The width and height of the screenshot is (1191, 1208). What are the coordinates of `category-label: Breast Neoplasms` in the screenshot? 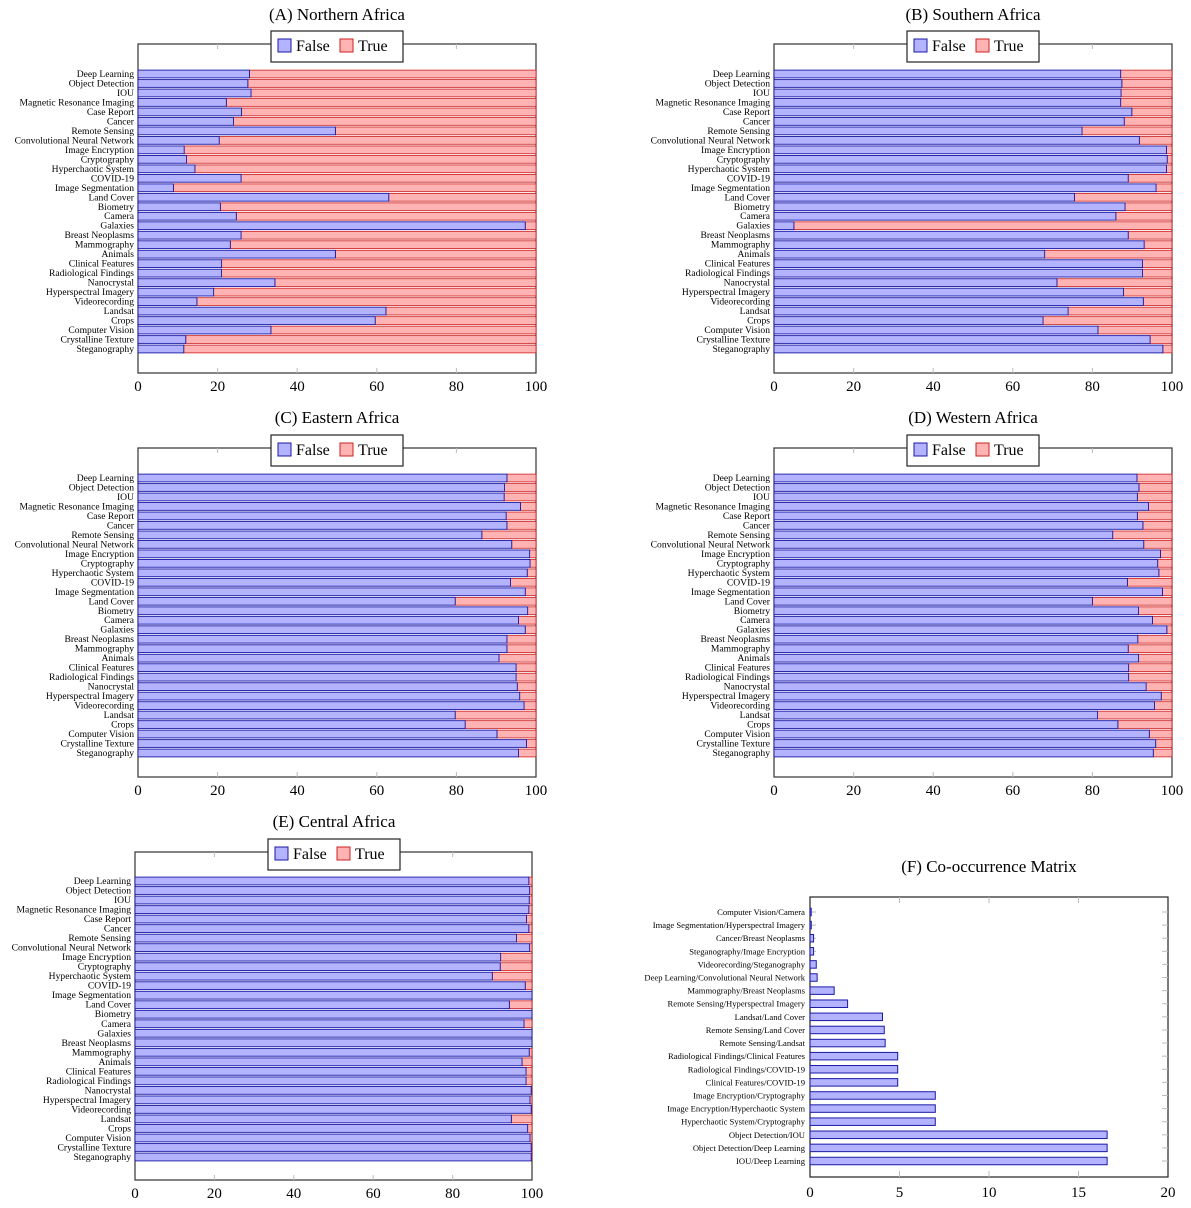 It's located at (96, 1043).